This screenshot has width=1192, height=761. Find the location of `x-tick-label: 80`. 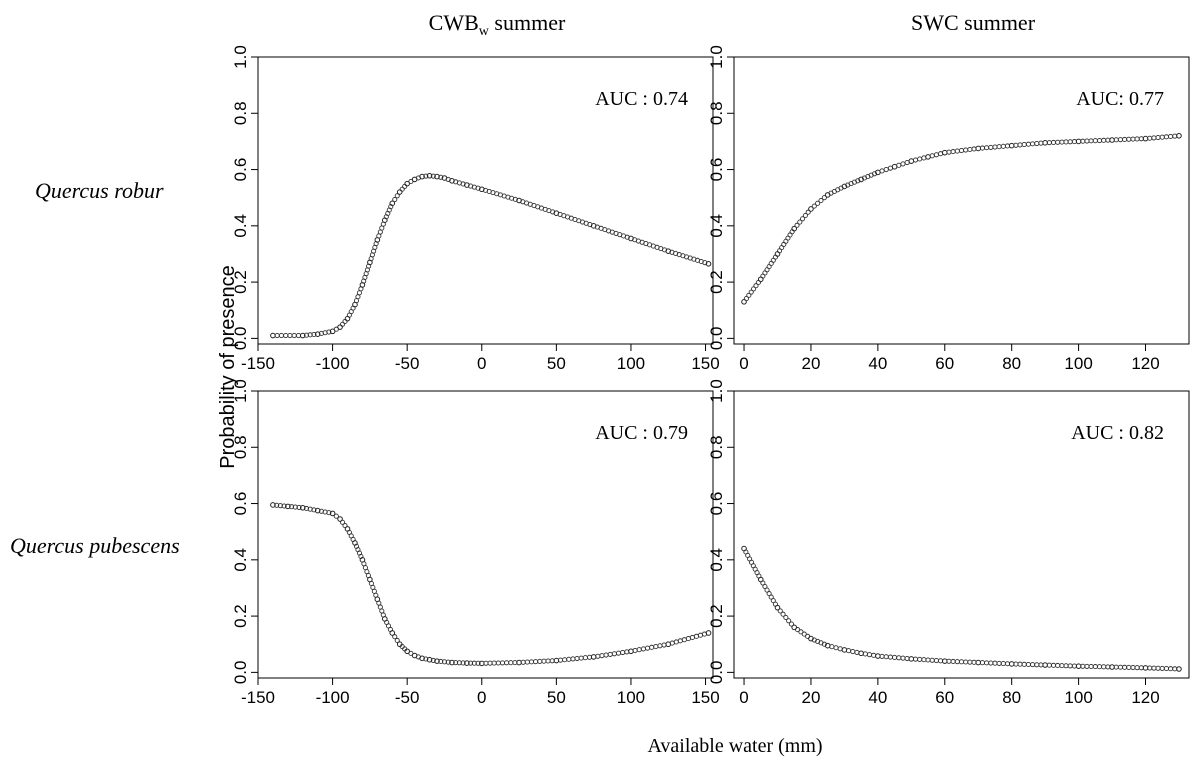

x-tick-label: 80 is located at coordinates (1011, 363).